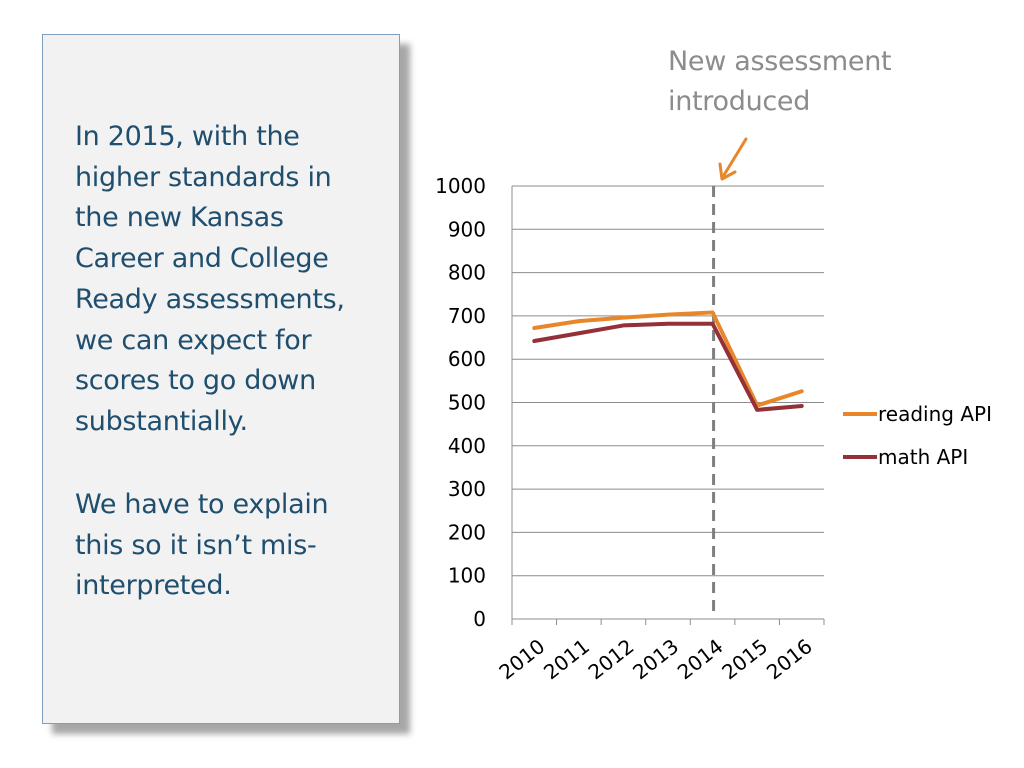 The image size is (1024, 768). I want to click on legend-label: math API, so click(923, 457).